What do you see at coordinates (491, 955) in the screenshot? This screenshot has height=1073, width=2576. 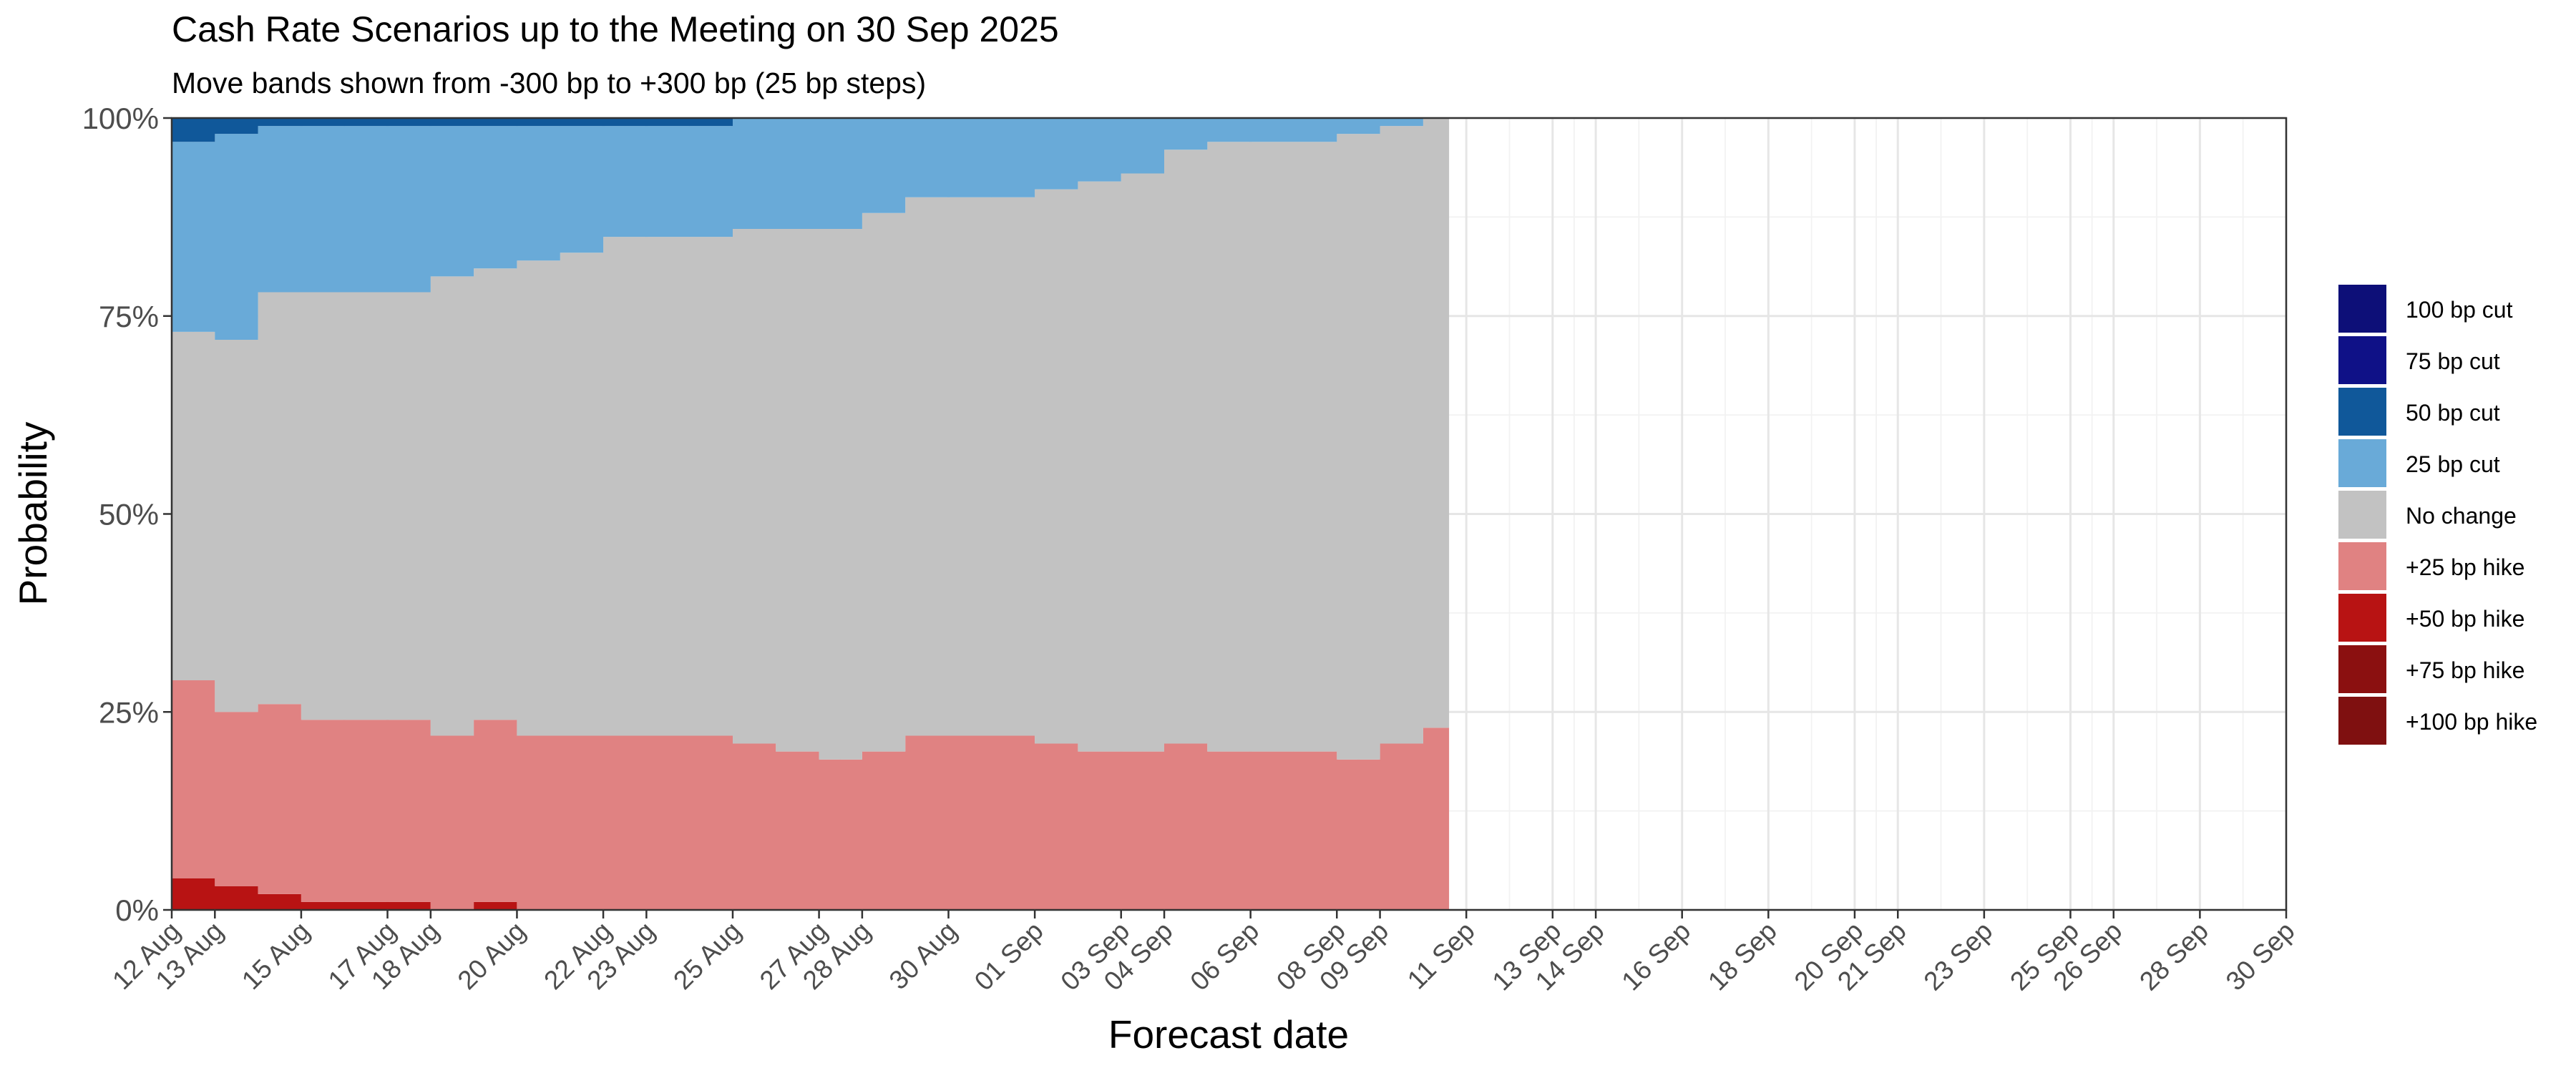 I see `x-tick-label: 20 Aug` at bounding box center [491, 955].